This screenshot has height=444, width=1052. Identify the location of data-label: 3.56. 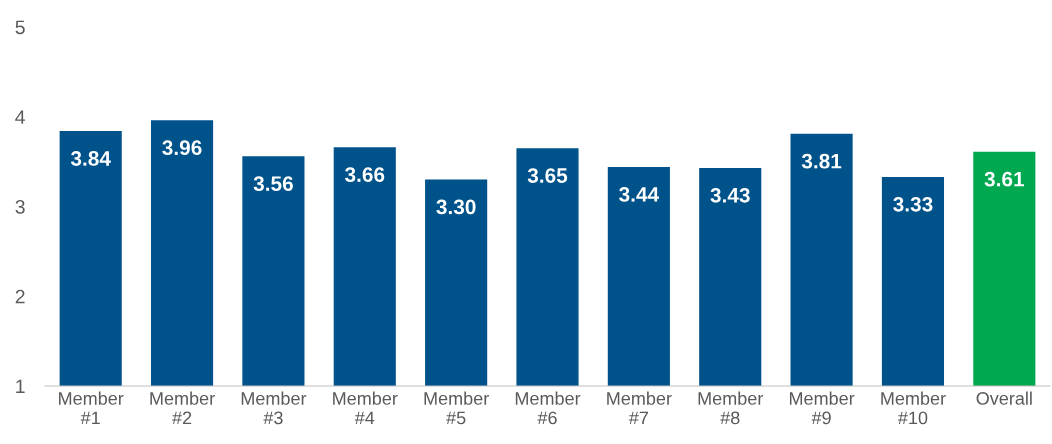
(273, 184).